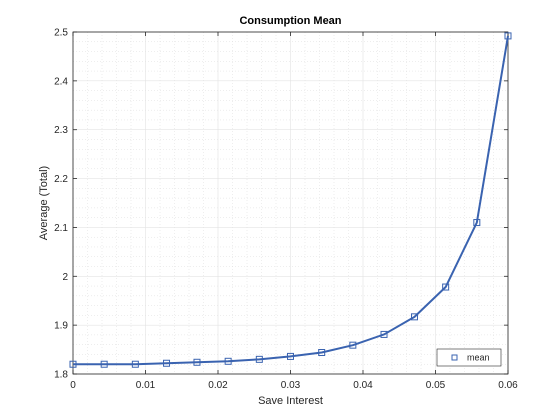 The width and height of the screenshot is (560, 420). Describe the element at coordinates (61, 326) in the screenshot. I see `y-tick-label: 1.9` at that location.